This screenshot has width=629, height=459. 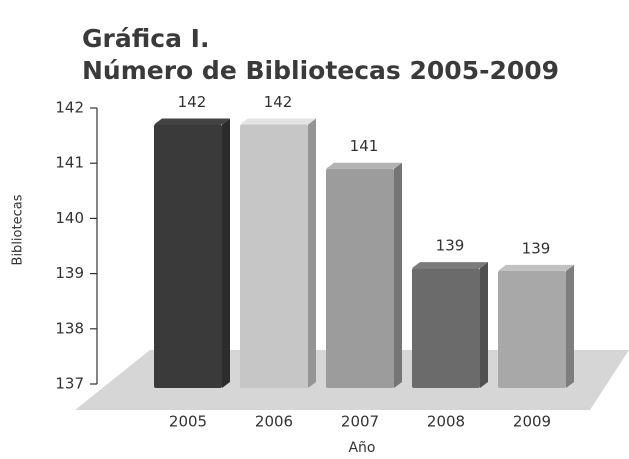 I want to click on x-axis-label: Año, so click(x=361, y=448).